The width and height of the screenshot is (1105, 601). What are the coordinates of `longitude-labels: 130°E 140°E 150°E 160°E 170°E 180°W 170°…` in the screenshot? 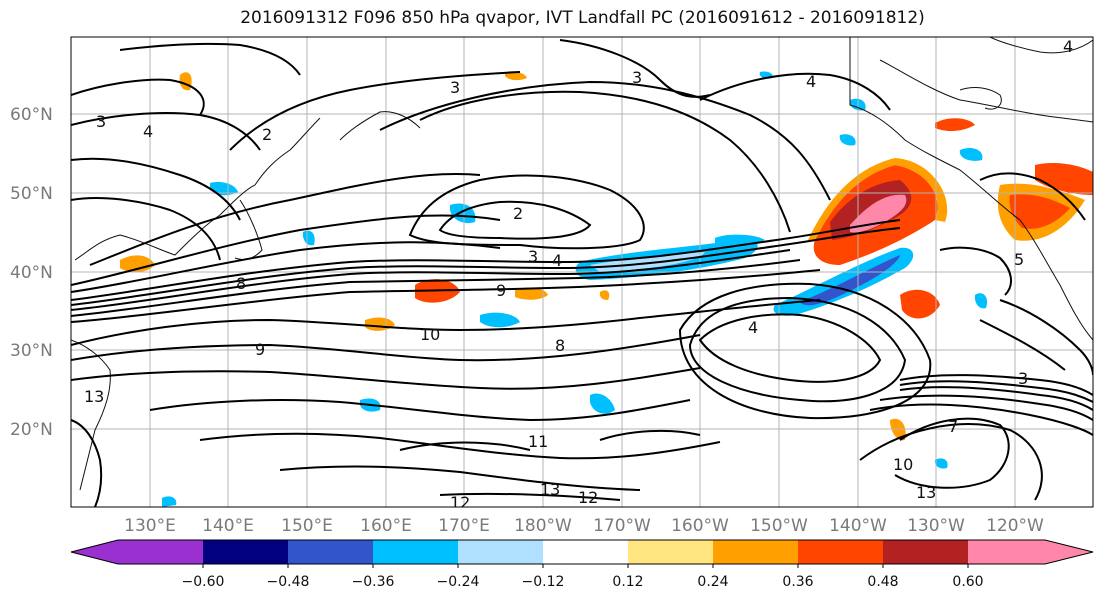 It's located at (584, 526).